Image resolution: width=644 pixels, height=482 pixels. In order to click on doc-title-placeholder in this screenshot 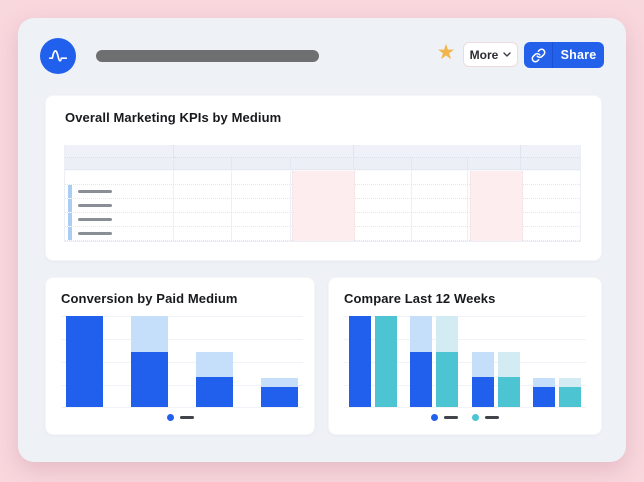, I will do `click(207, 56)`.